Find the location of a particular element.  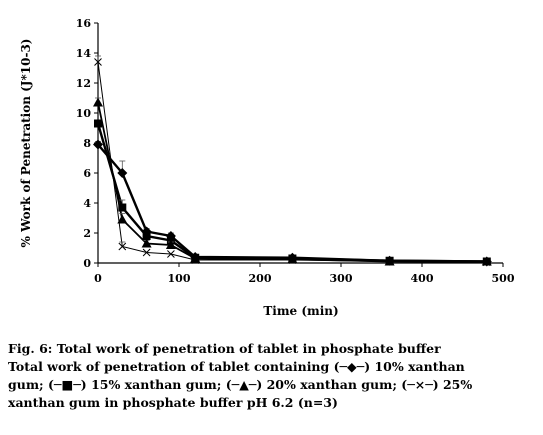

y-axis-title: % Work of Penetration (J*10-3) is located at coordinates (26, 143).